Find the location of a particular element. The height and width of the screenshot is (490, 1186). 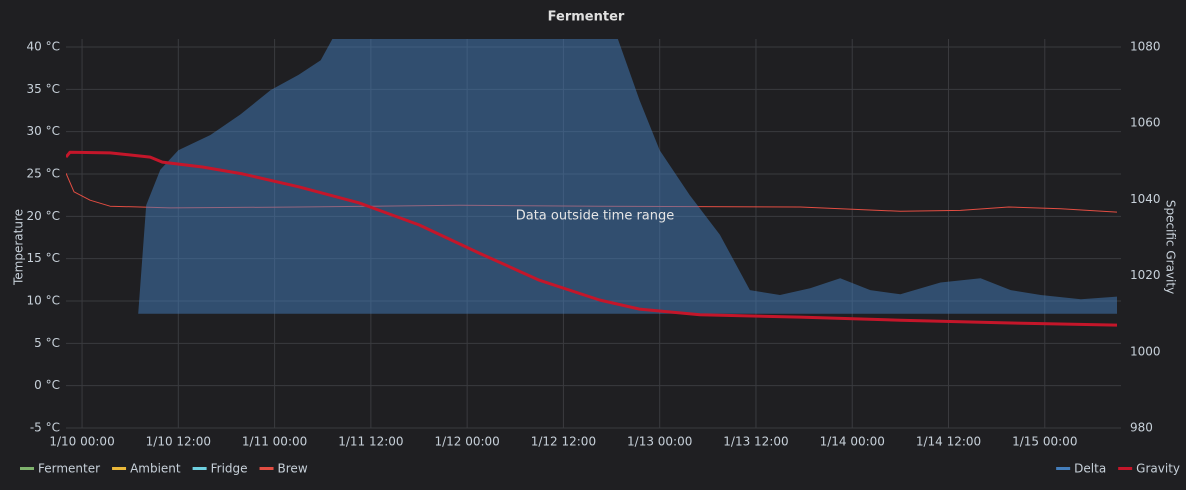

y-axis-label: Temperature is located at coordinates (19, 247).